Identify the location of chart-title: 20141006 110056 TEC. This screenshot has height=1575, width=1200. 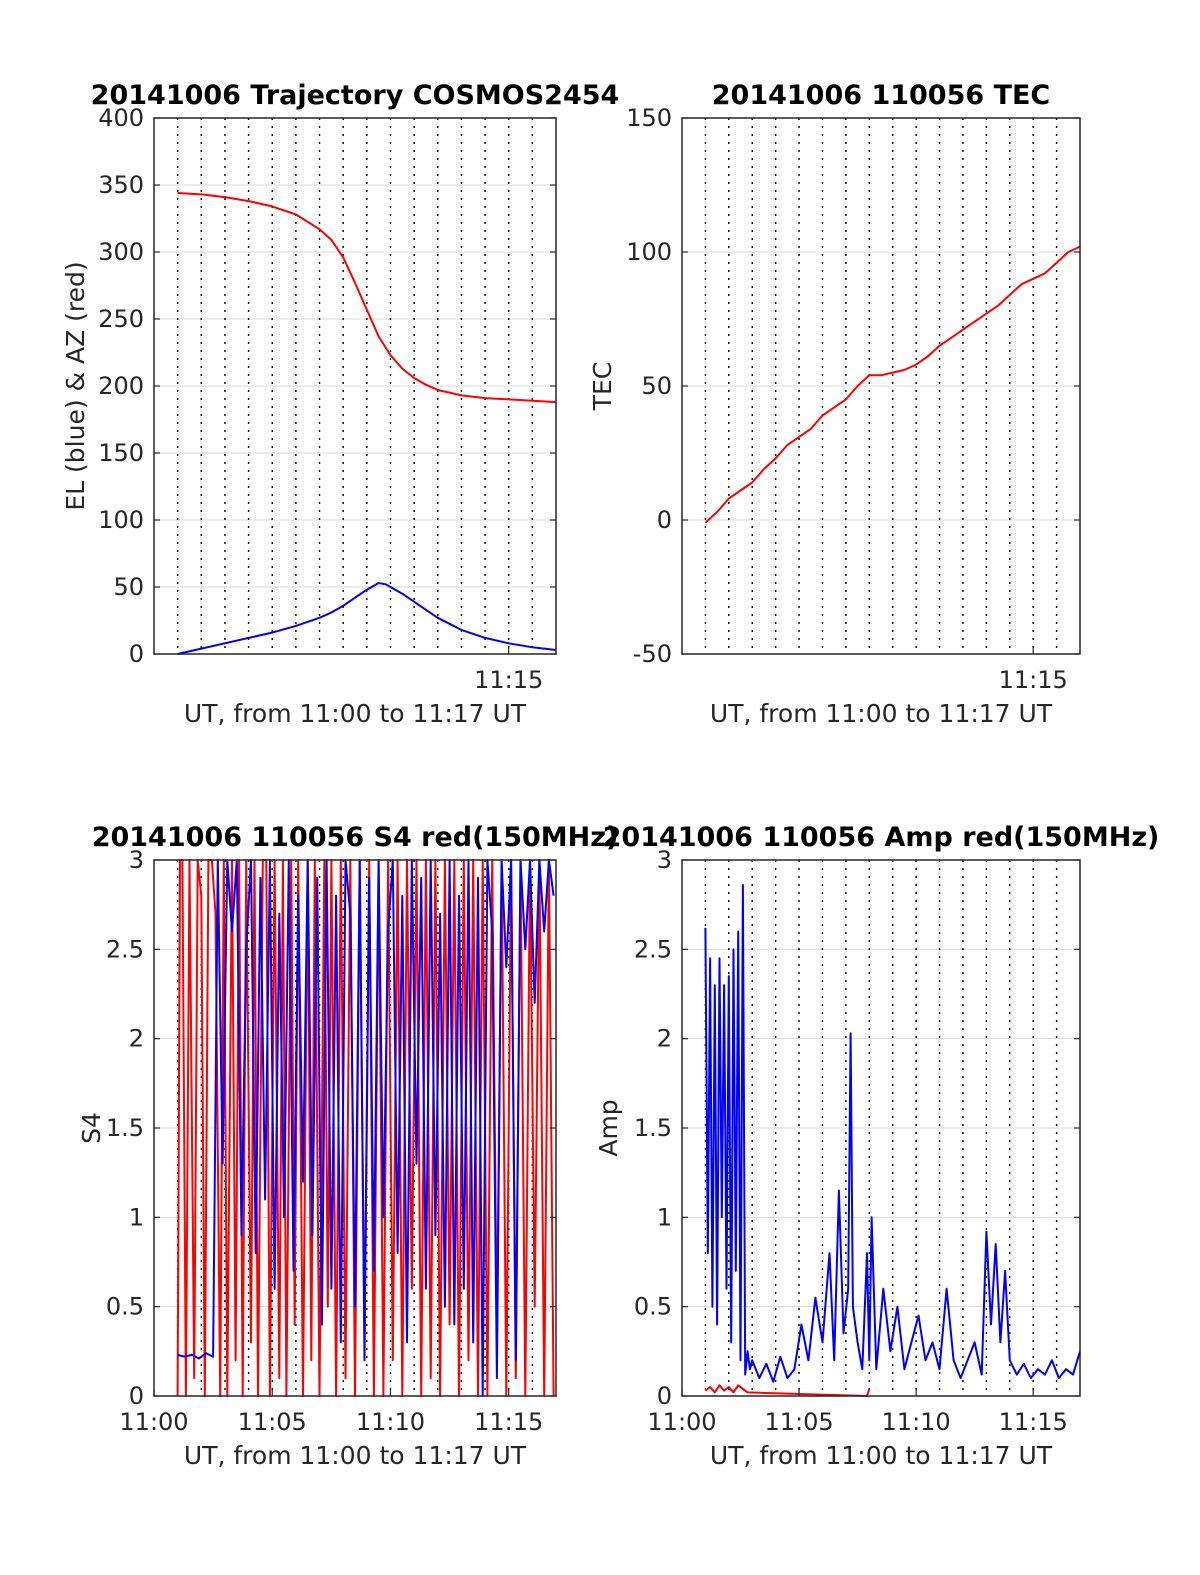
(881, 95).